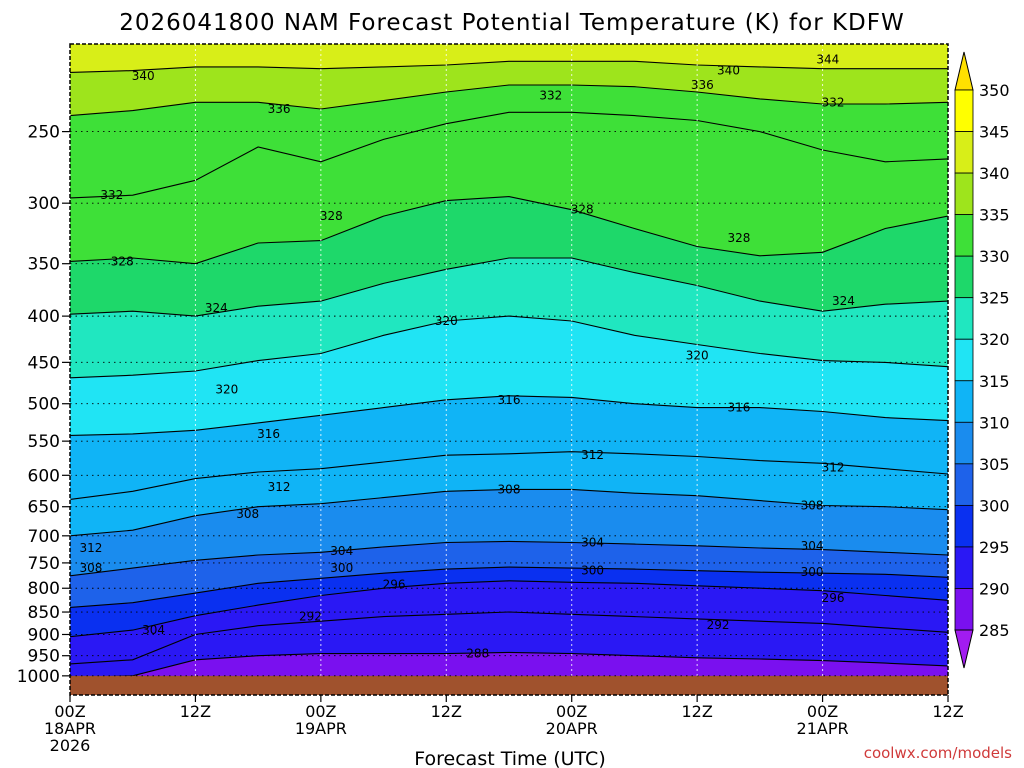  I want to click on y-tick-label-950: 950, so click(44, 657).